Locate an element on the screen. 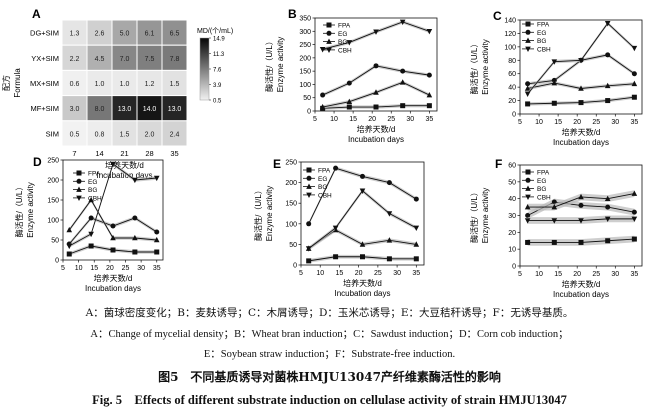 The height and width of the screenshot is (414, 659). y-tick-label: 20 is located at coordinates (512, 233).